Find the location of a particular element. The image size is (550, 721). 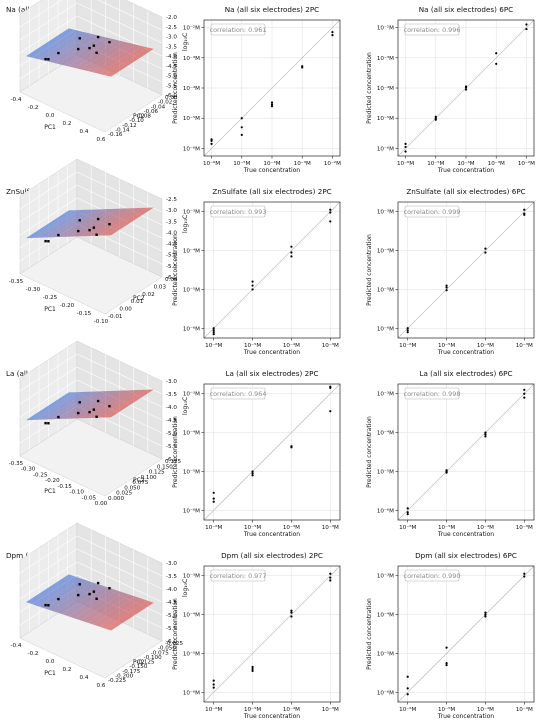

z-tick-label: -3.5 is located at coordinates (171, 395).